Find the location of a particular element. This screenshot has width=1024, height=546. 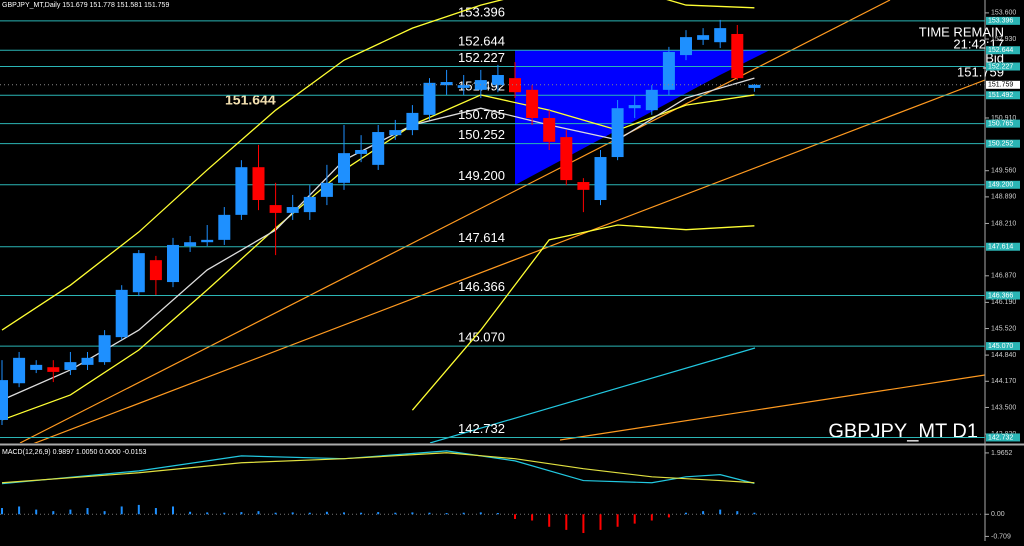

level-label: 150.765 is located at coordinates (481, 114).